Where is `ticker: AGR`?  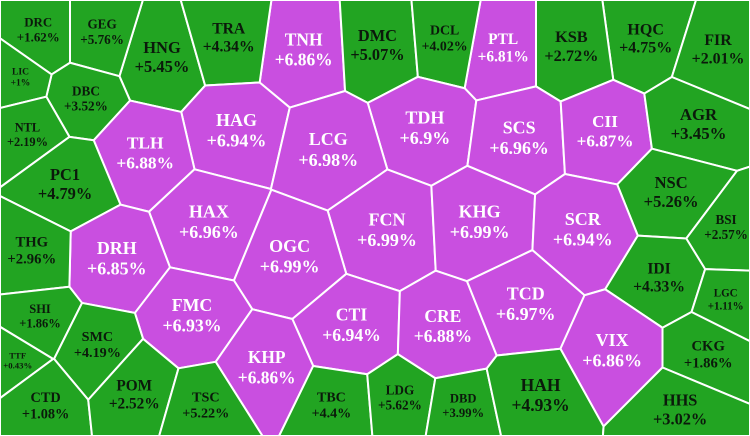 ticker: AGR is located at coordinates (699, 114).